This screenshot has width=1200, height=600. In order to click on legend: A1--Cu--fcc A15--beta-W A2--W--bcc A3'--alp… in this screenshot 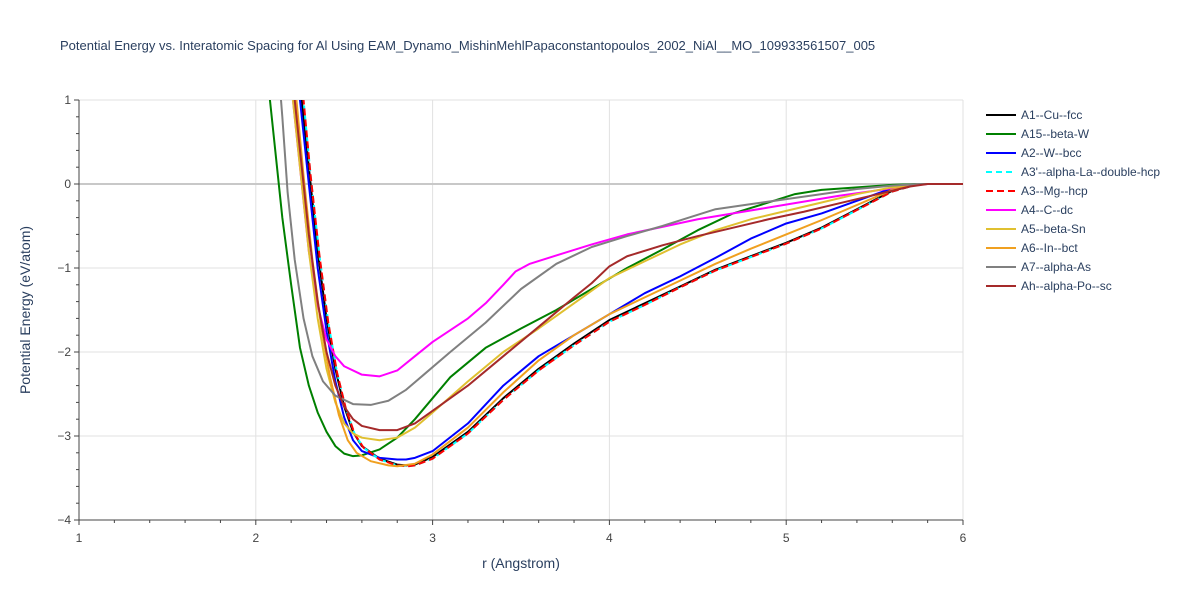, I will do `click(1073, 200)`.